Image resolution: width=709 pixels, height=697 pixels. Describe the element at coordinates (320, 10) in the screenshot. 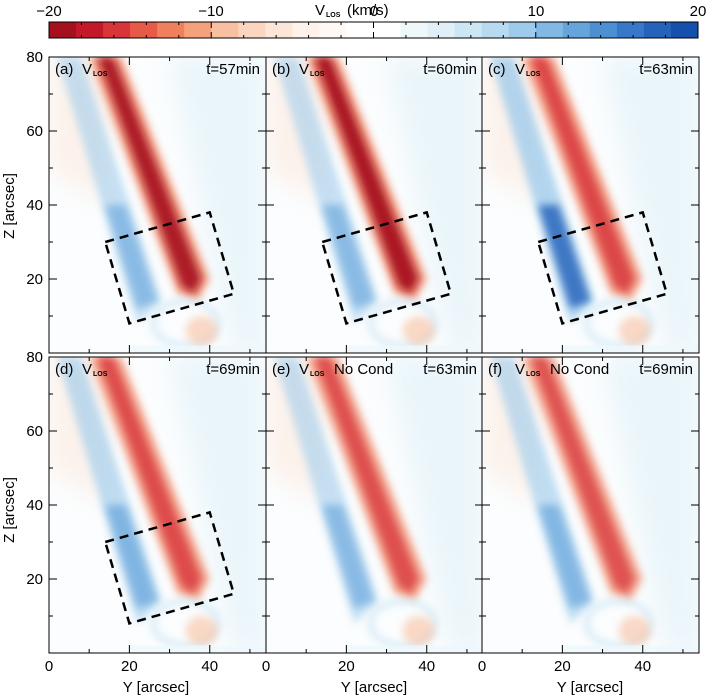

I see `colorbar-title-v: V` at that location.